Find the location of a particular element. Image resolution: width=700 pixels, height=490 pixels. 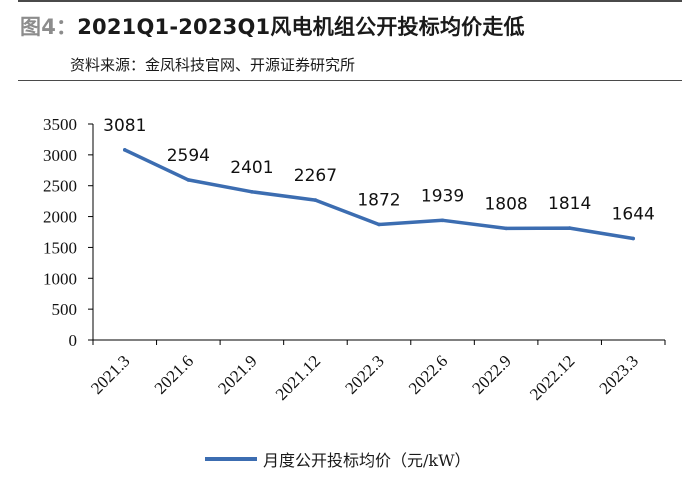

data-label: 1939 is located at coordinates (442, 196).